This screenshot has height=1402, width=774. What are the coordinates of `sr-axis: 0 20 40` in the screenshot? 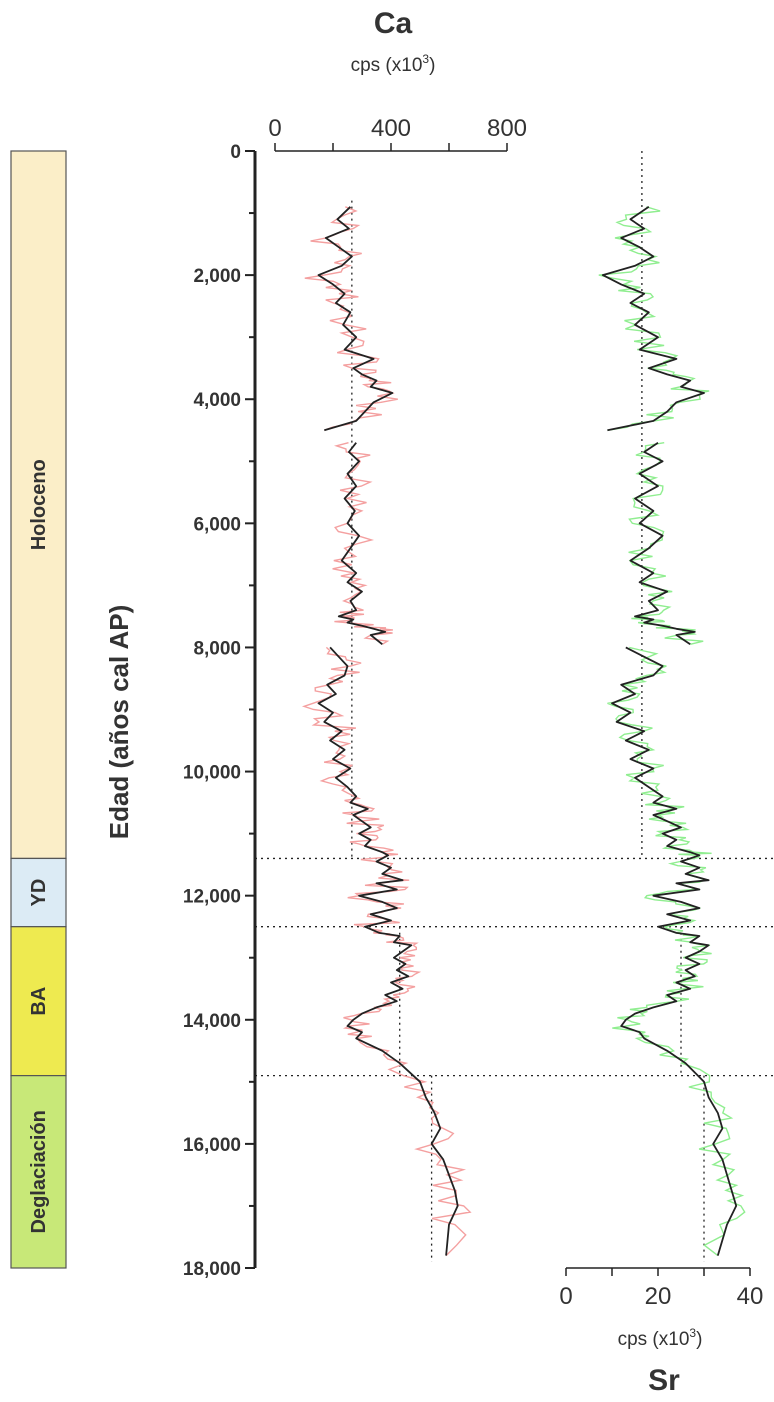 It's located at (661, 1288).